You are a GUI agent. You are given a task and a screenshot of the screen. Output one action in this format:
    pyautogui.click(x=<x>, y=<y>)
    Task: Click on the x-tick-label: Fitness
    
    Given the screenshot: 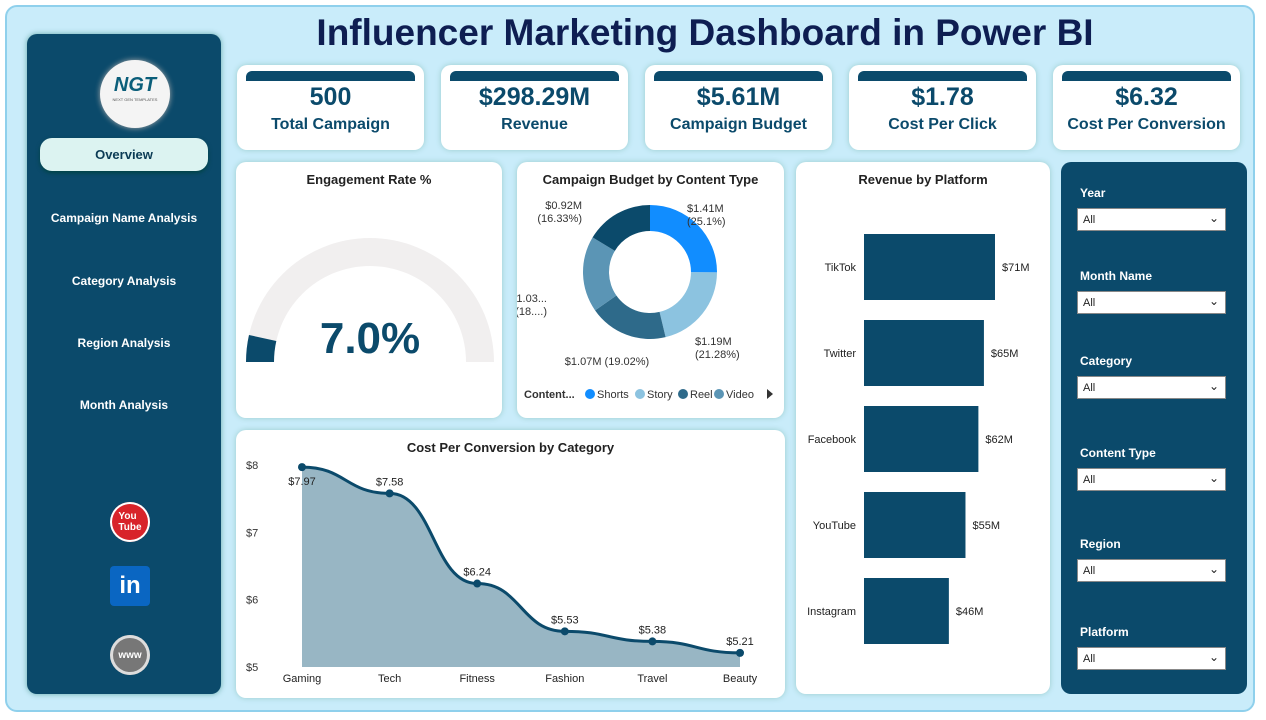 What is the action you would take?
    pyautogui.click(x=477, y=679)
    